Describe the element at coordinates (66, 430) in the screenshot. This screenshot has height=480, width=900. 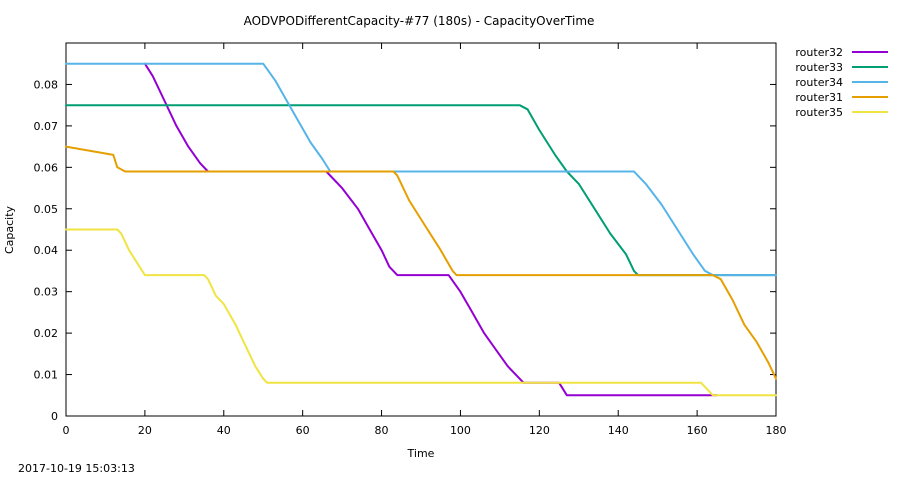
I see `x-tick-label: 0` at that location.